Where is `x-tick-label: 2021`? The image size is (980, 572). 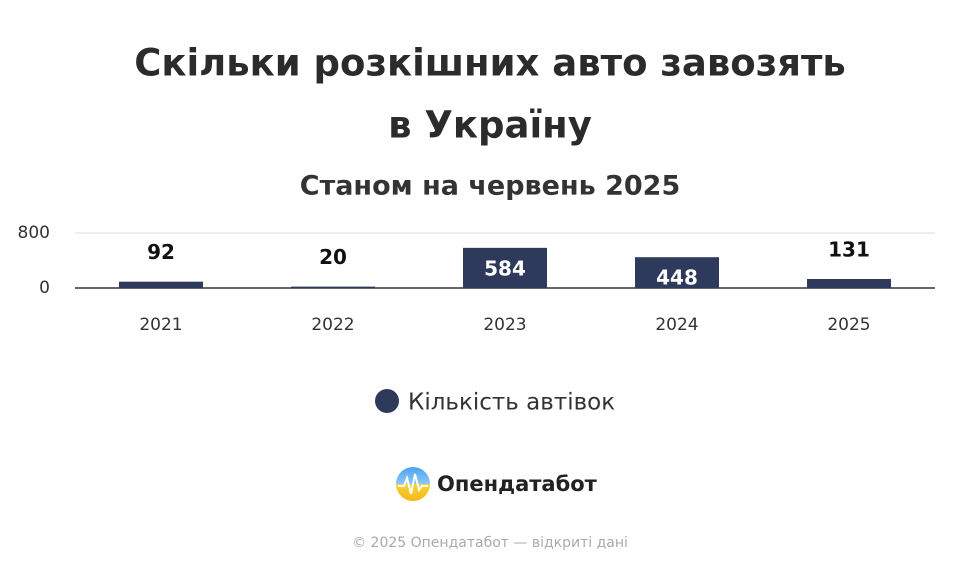
x-tick-label: 2021 is located at coordinates (160, 325).